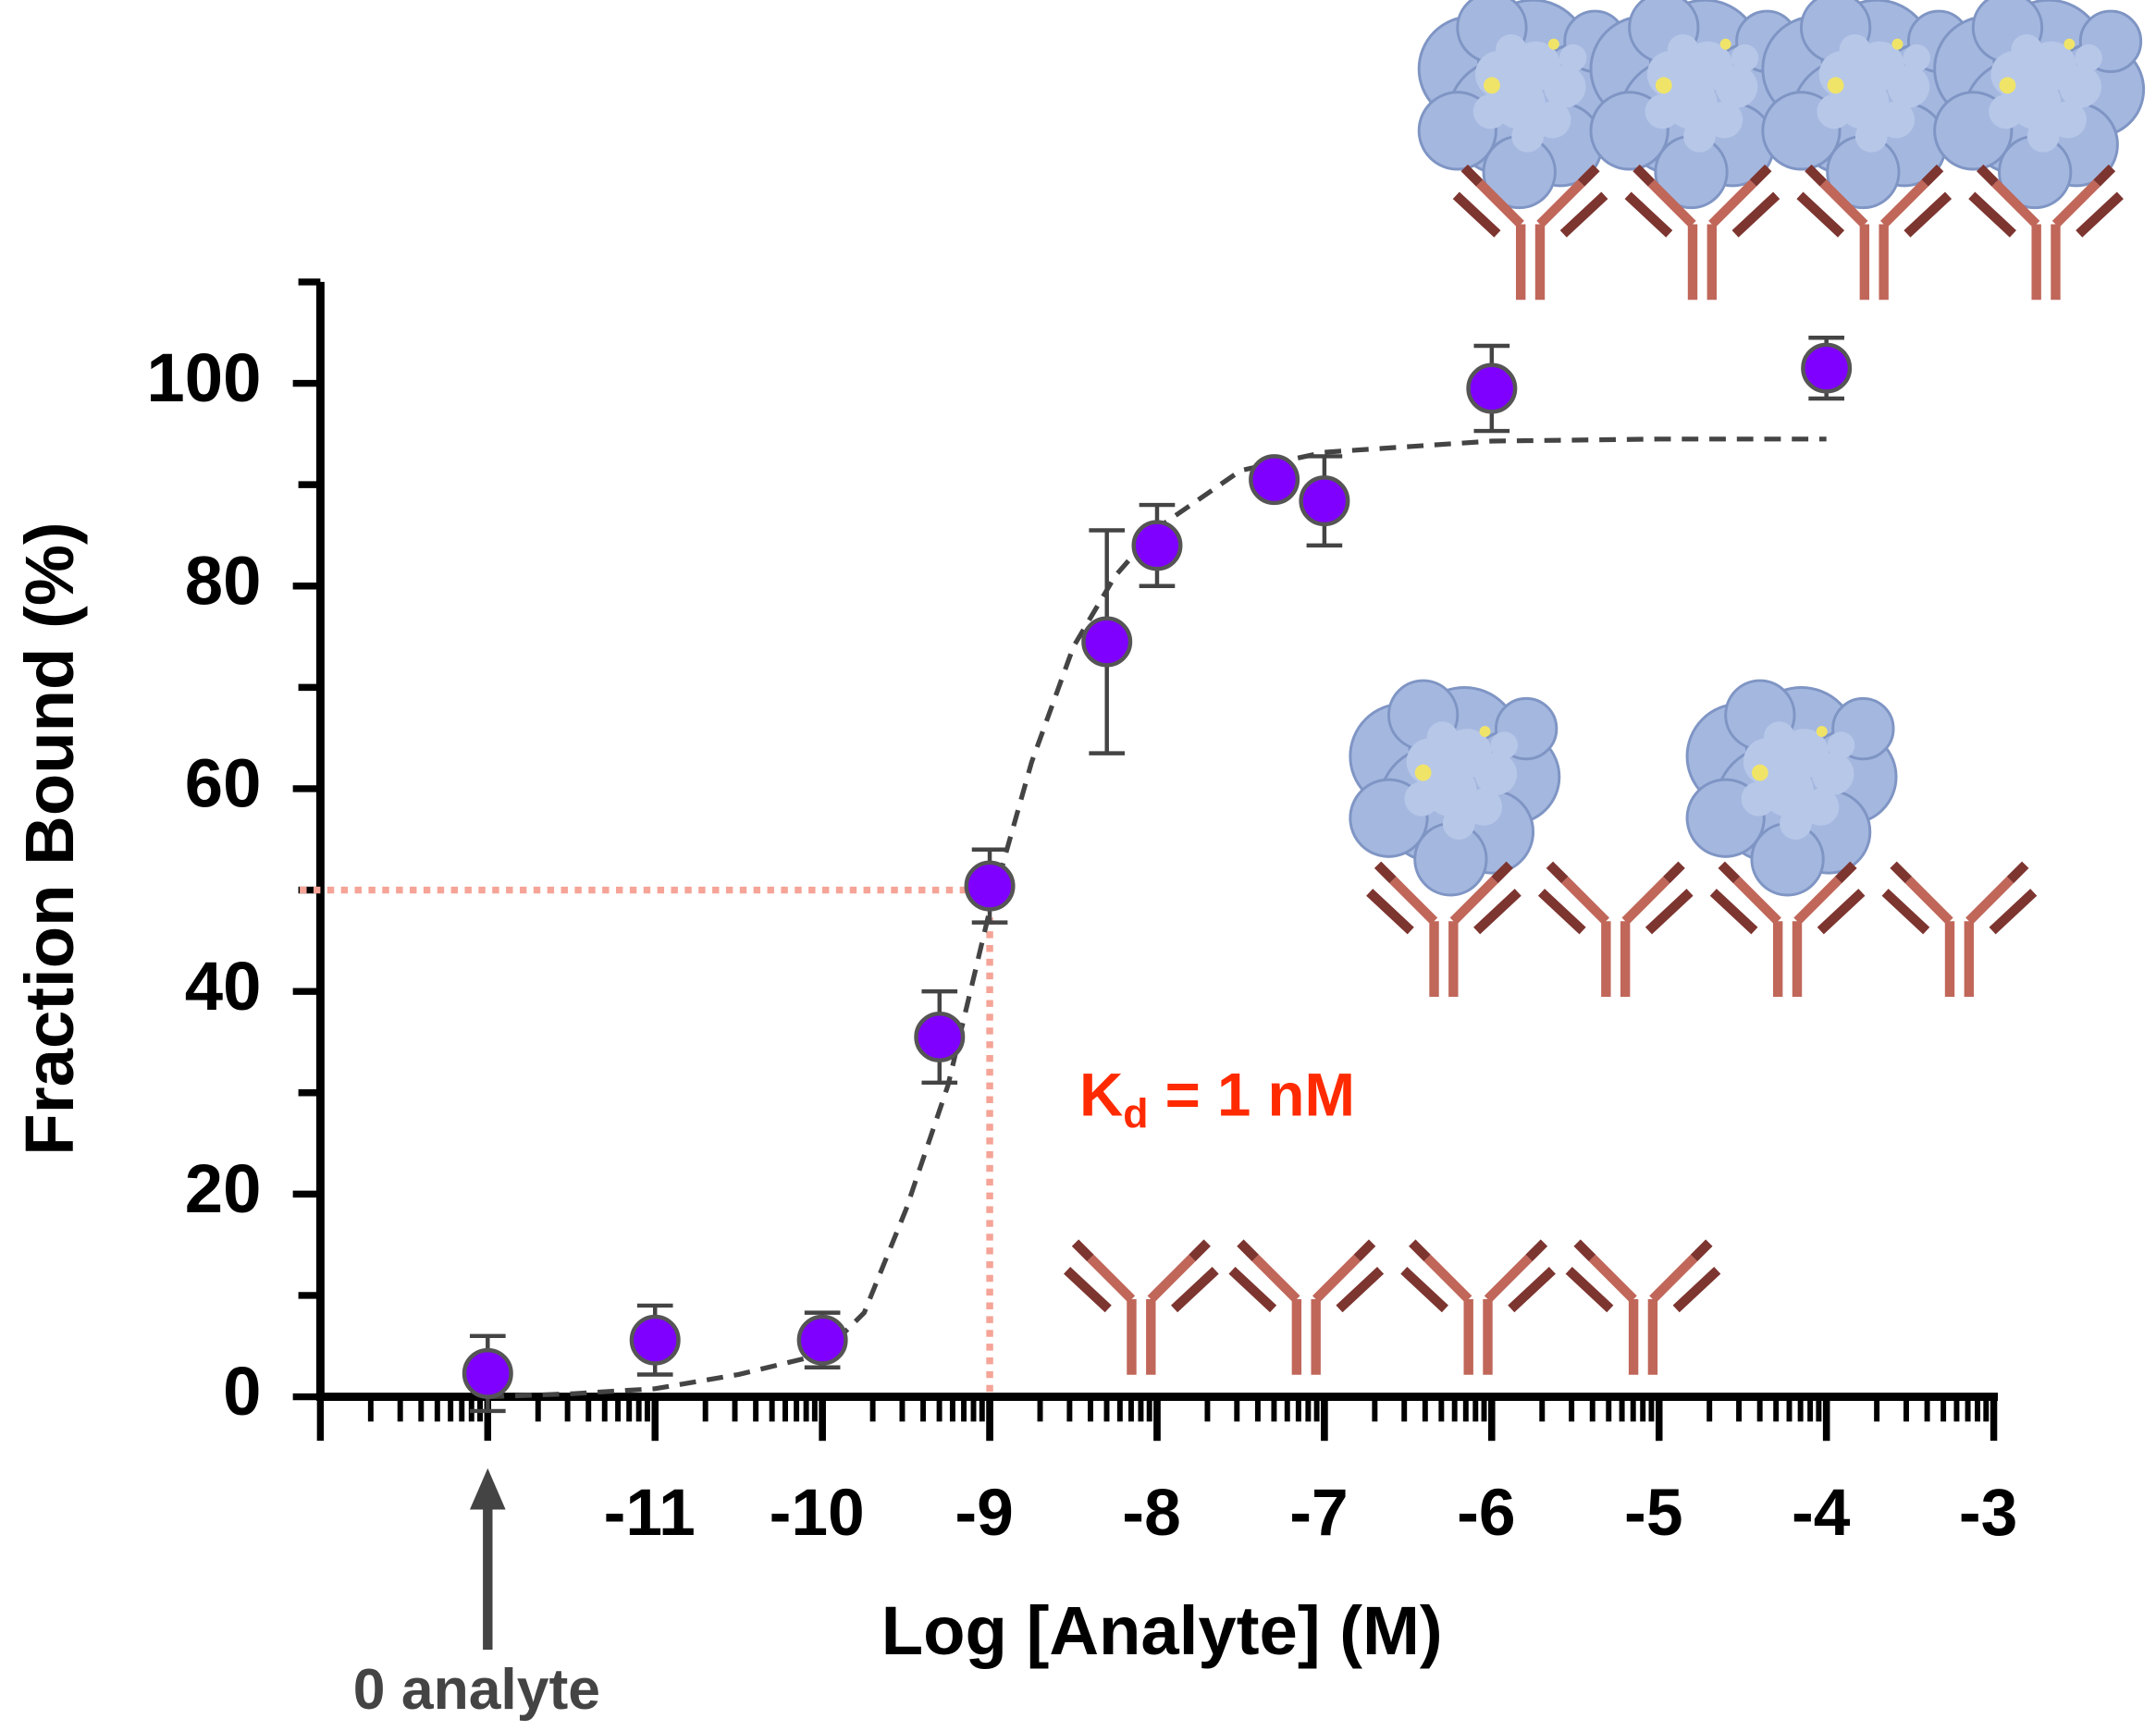  What do you see at coordinates (488, 1489) in the screenshot?
I see `zero-arrowhead` at bounding box center [488, 1489].